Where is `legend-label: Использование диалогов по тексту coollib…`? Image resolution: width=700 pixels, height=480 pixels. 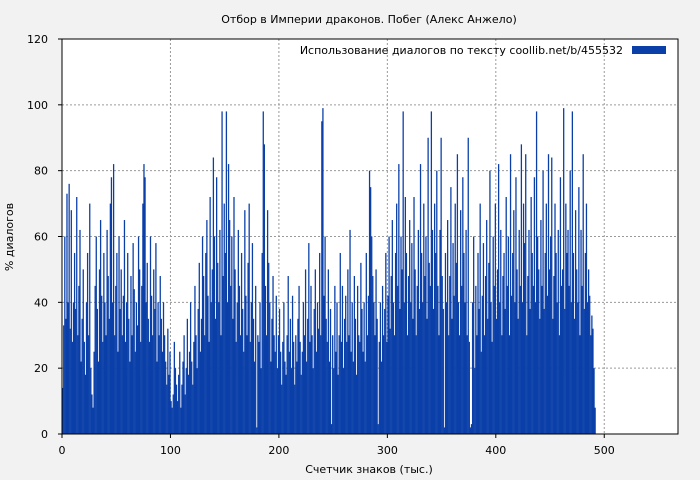 legend-label: Использование диалогов по тексту coollib… is located at coordinates (461, 50).